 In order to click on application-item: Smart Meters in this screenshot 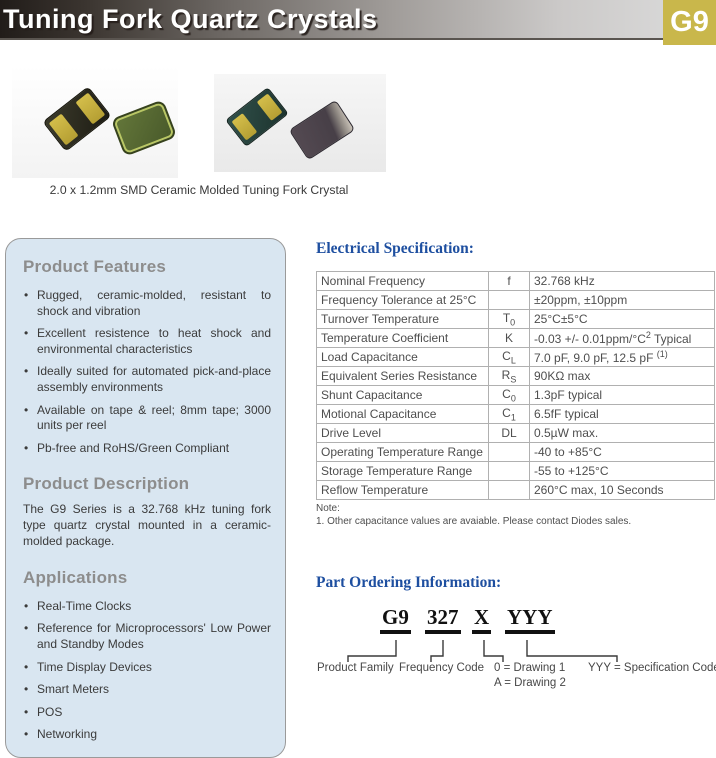, I will do `click(147, 690)`.